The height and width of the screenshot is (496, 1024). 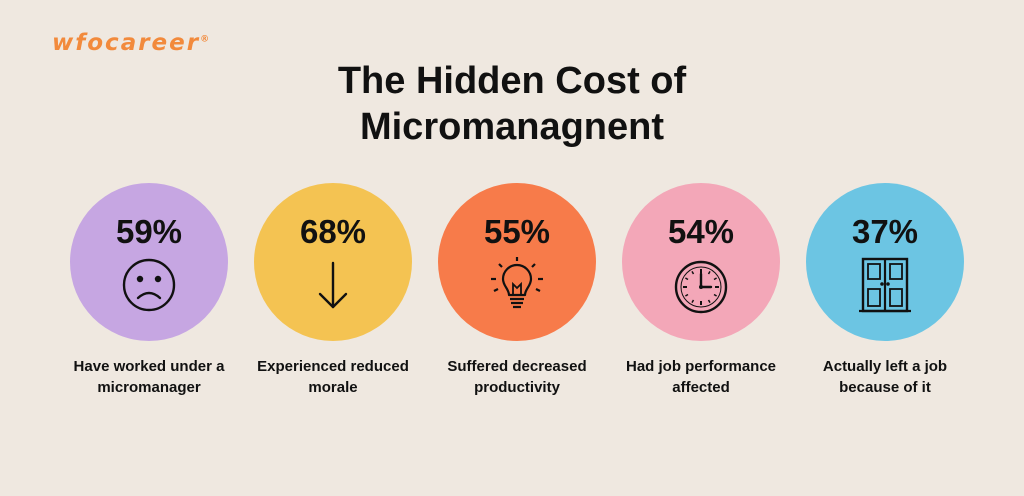 What do you see at coordinates (885, 366) in the screenshot?
I see `stat-label-line: Actually left a job` at bounding box center [885, 366].